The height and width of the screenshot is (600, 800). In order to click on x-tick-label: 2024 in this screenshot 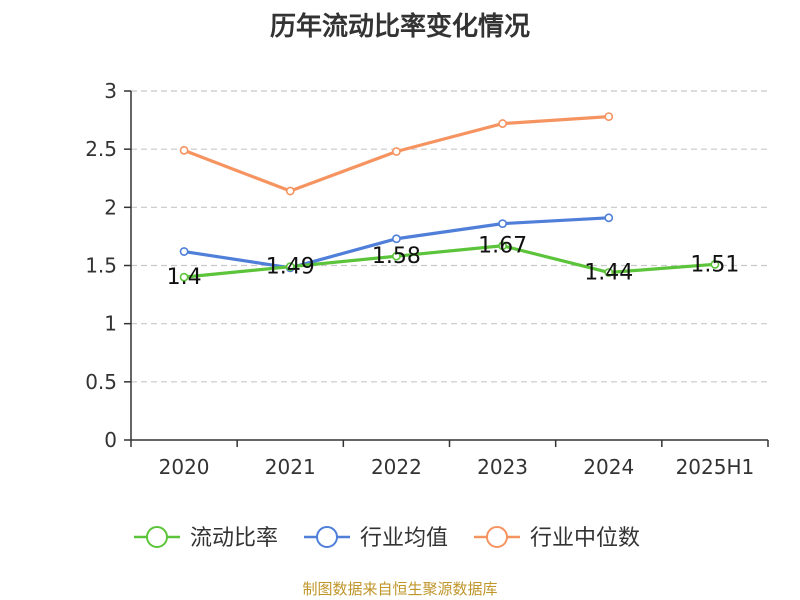, I will do `click(608, 467)`.